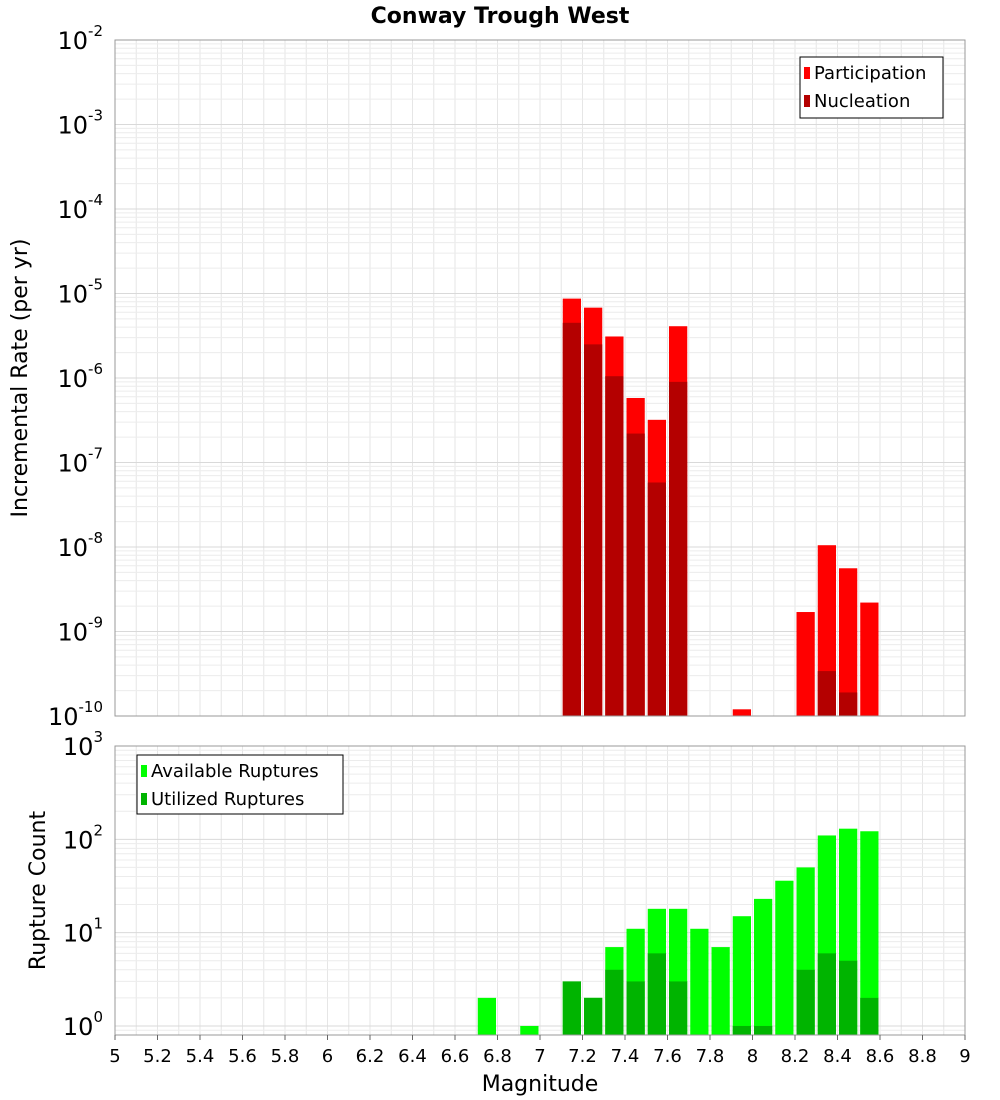 The width and height of the screenshot is (1000, 1100). Describe the element at coordinates (80, 376) in the screenshot. I see `y-tick-label: 10⁻⁶` at that location.